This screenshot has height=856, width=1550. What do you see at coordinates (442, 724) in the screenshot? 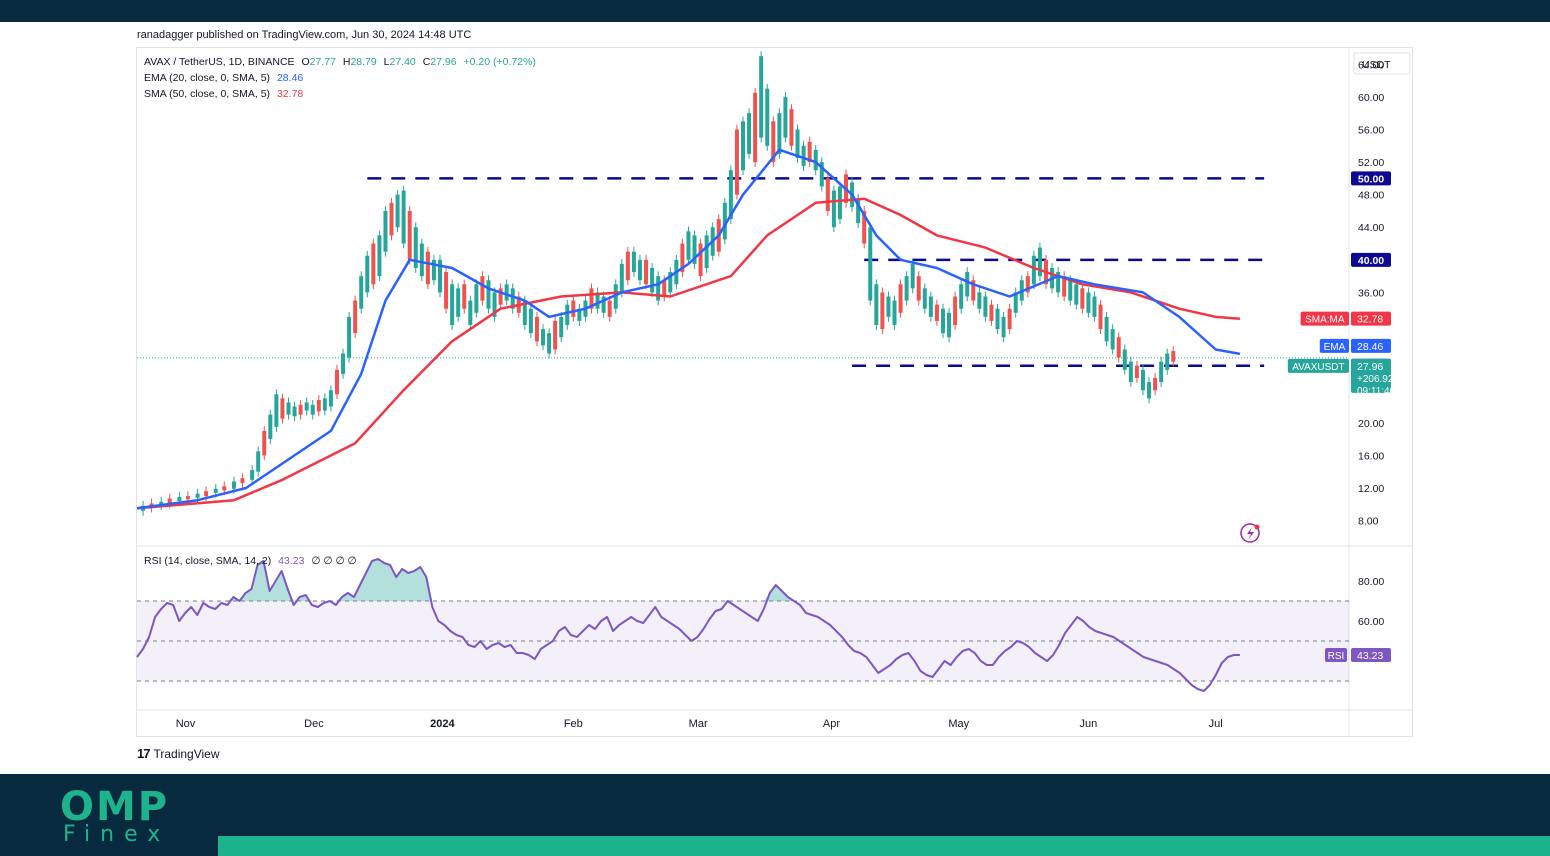
I see `time-tick-label: 2024` at bounding box center [442, 724].